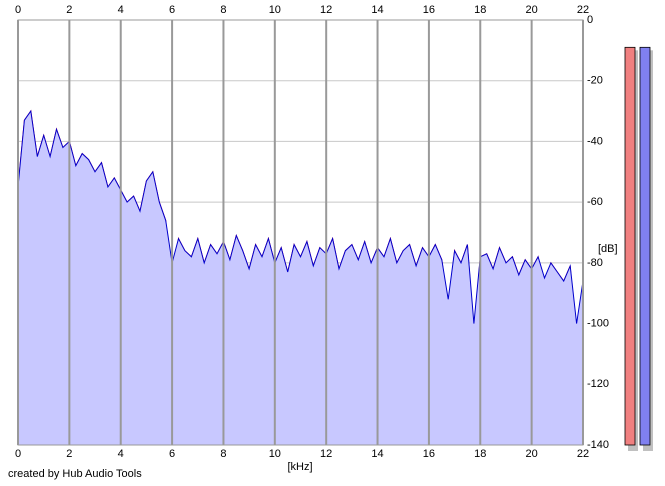  Describe the element at coordinates (172, 454) in the screenshot. I see `x-tick-label: 6` at that location.